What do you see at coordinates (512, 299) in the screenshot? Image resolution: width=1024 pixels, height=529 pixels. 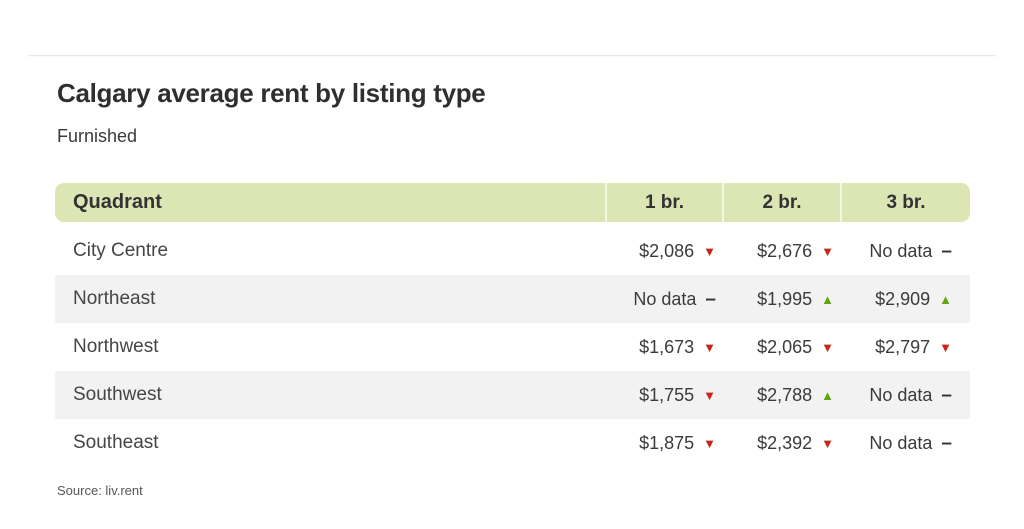 I see `table-row: Northeast No data – $1,995 ▲ $2,909 ▲` at bounding box center [512, 299].